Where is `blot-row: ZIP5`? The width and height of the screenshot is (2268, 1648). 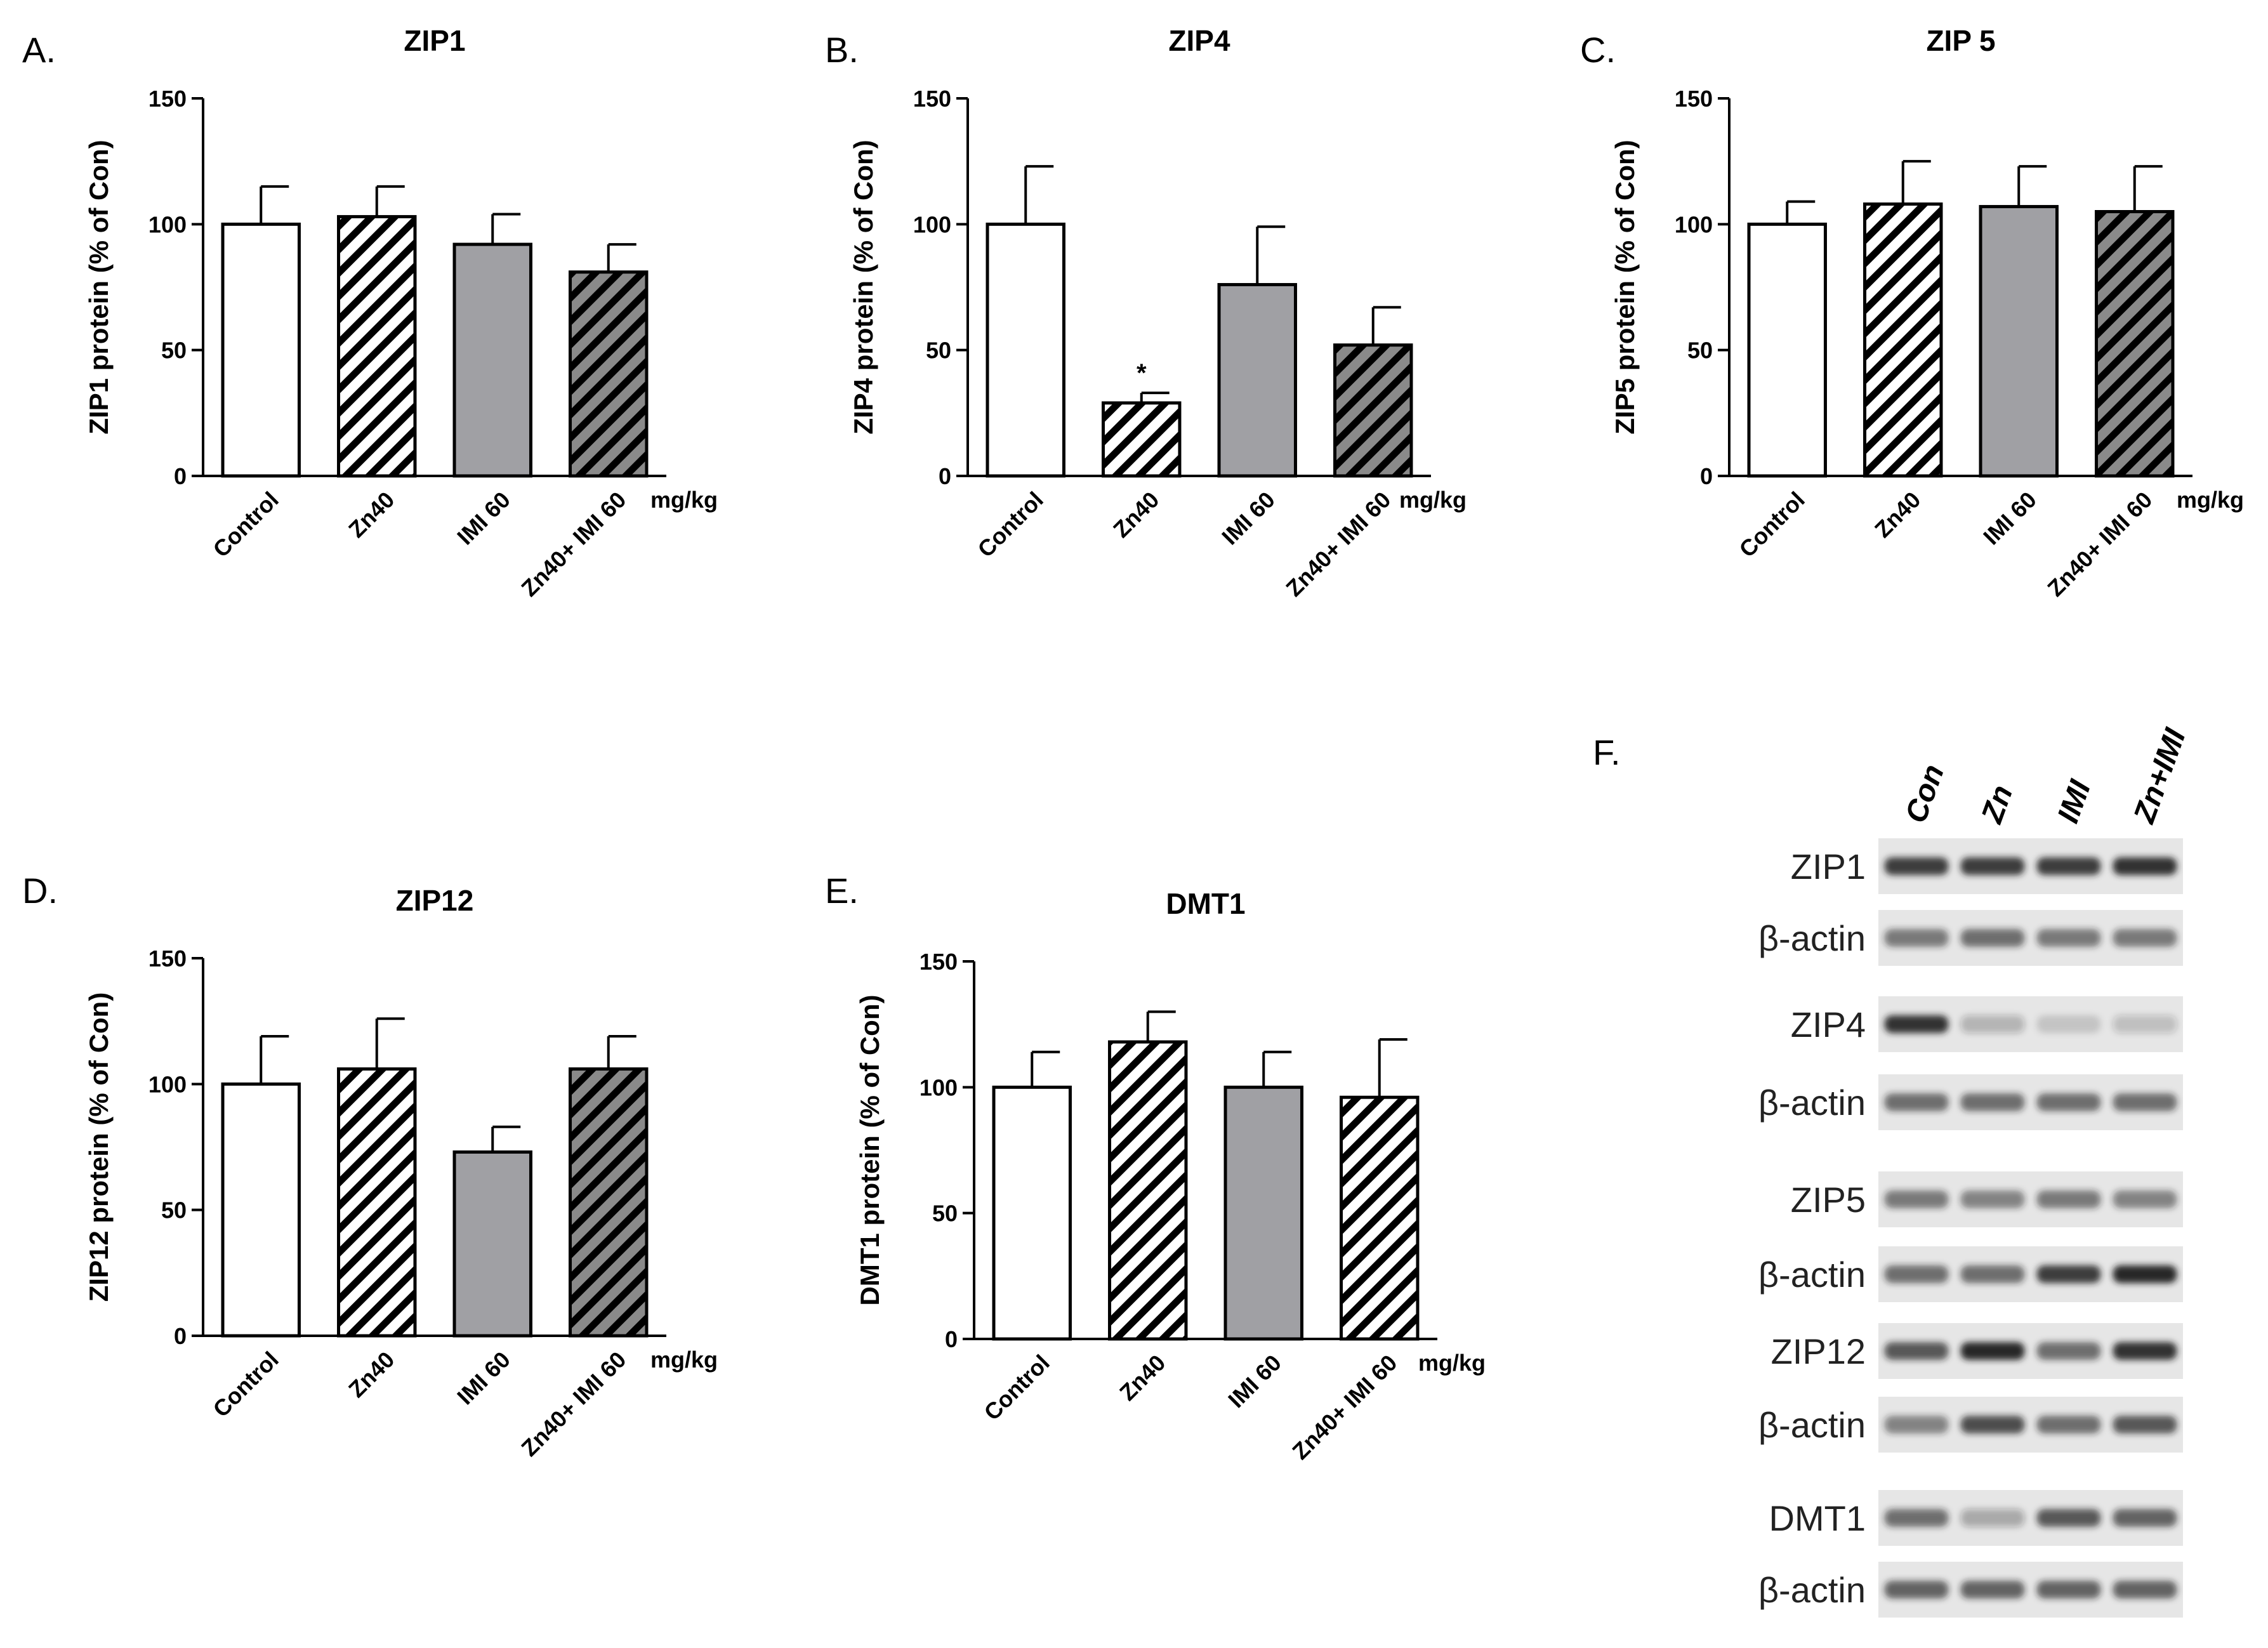
blot-row: ZIP5 is located at coordinates (1987, 1199).